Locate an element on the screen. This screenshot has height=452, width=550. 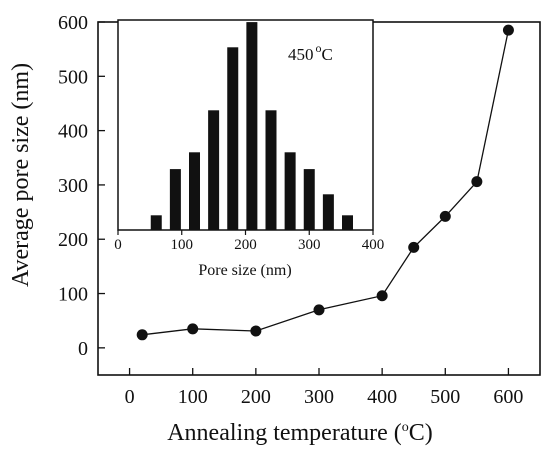
x-tick-label: 600 is located at coordinates (508, 397).